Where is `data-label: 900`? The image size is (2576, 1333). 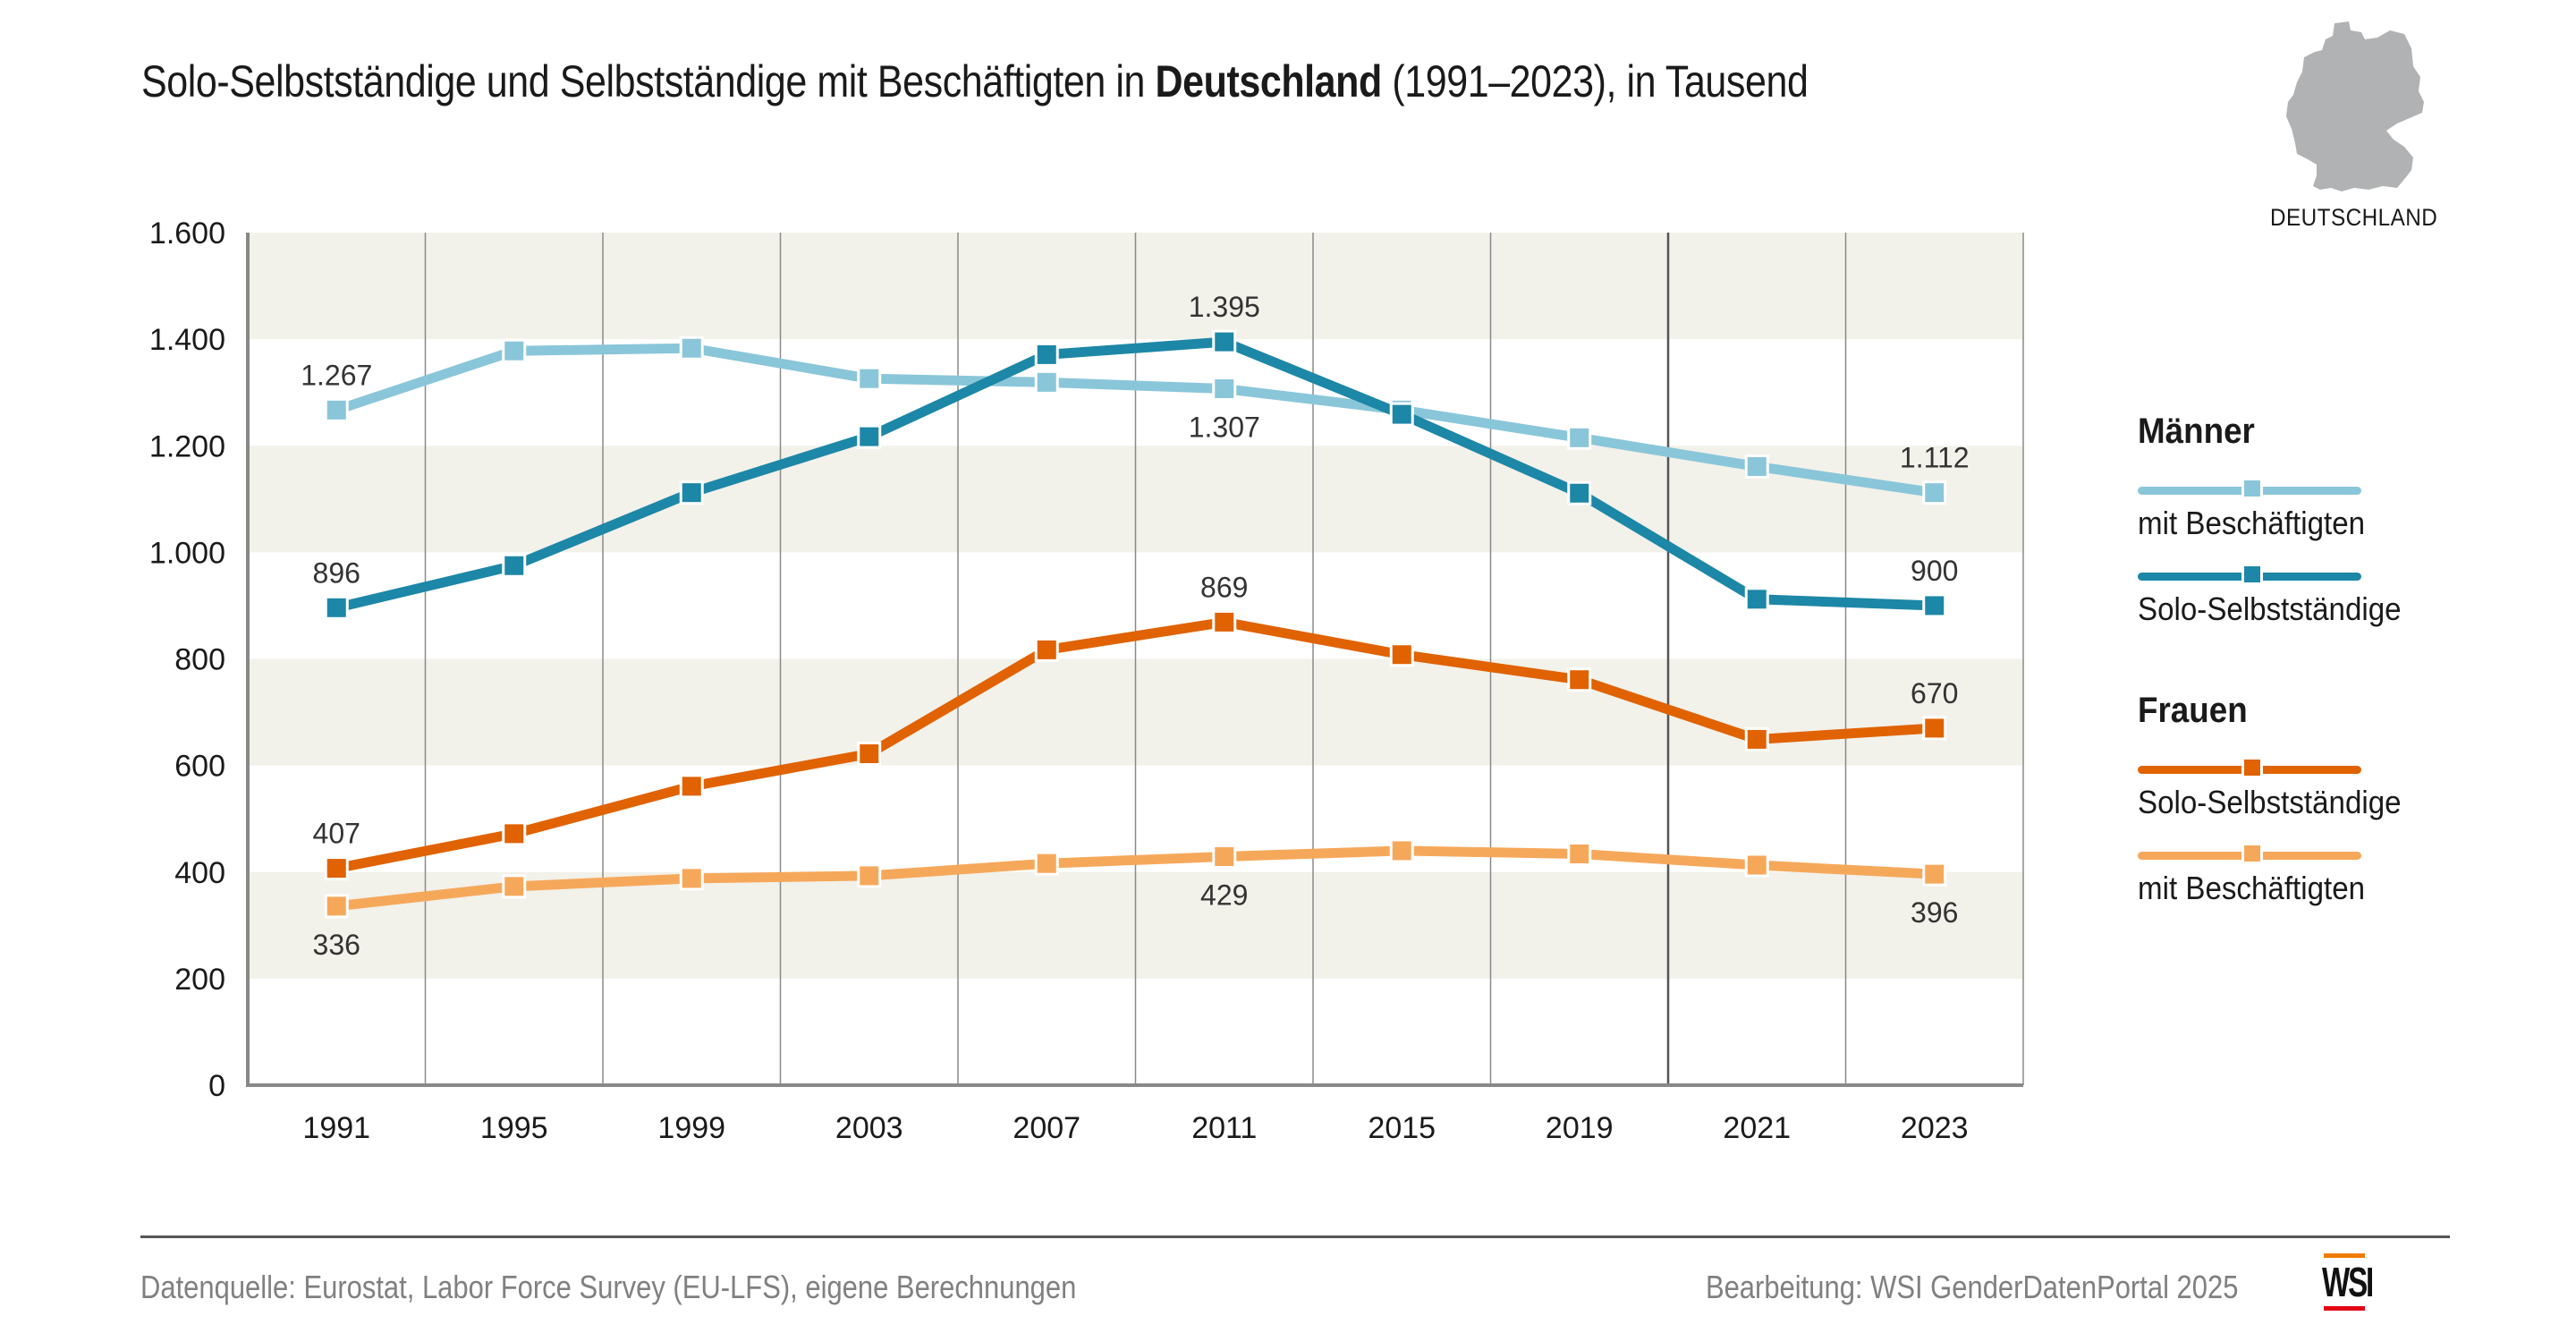
data-label: 900 is located at coordinates (1934, 571).